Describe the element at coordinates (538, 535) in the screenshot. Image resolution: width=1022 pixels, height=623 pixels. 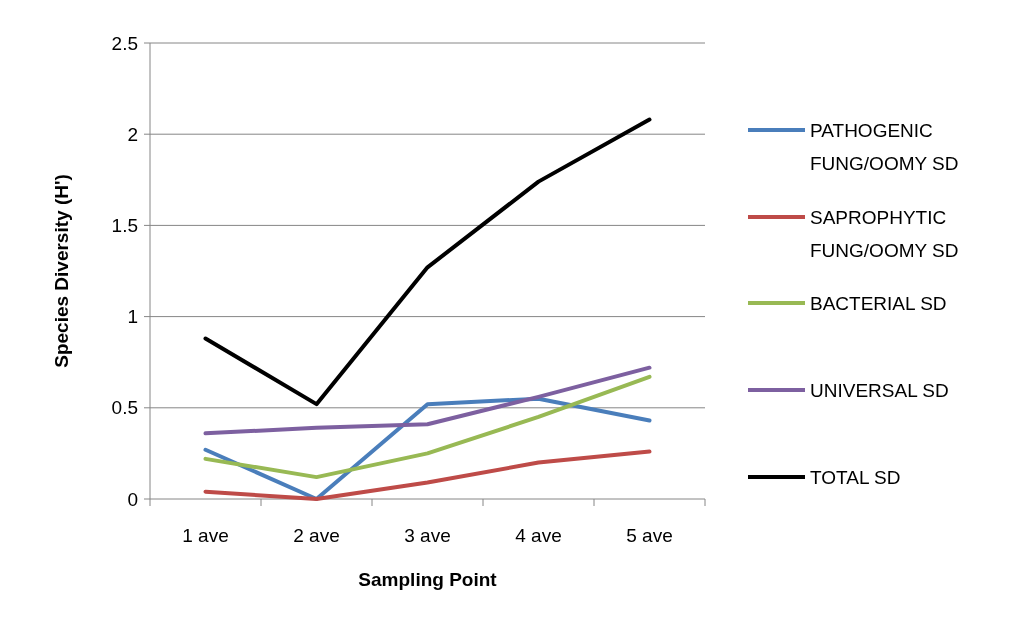
I see `x-tick-label: 4 ave` at that location.